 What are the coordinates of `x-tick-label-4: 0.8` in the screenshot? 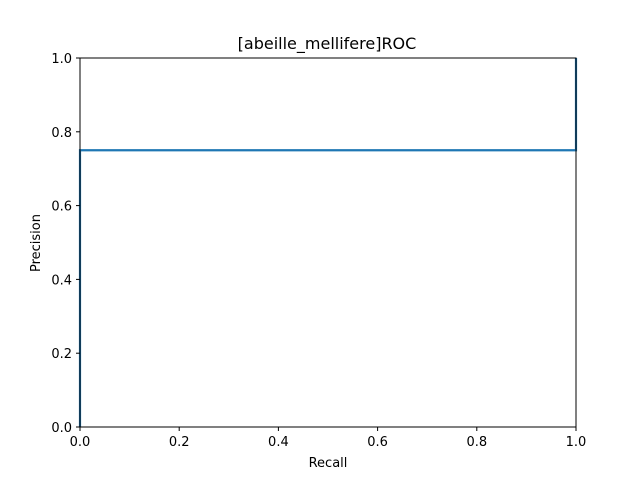 It's located at (476, 442).